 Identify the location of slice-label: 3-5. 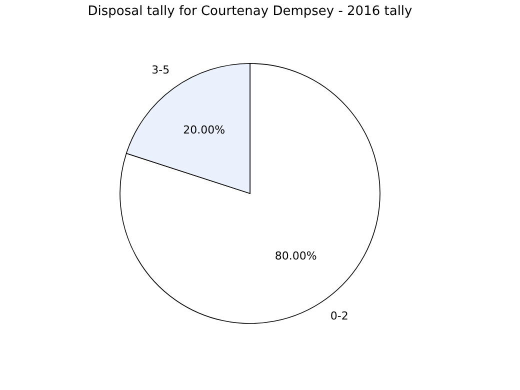
(161, 70).